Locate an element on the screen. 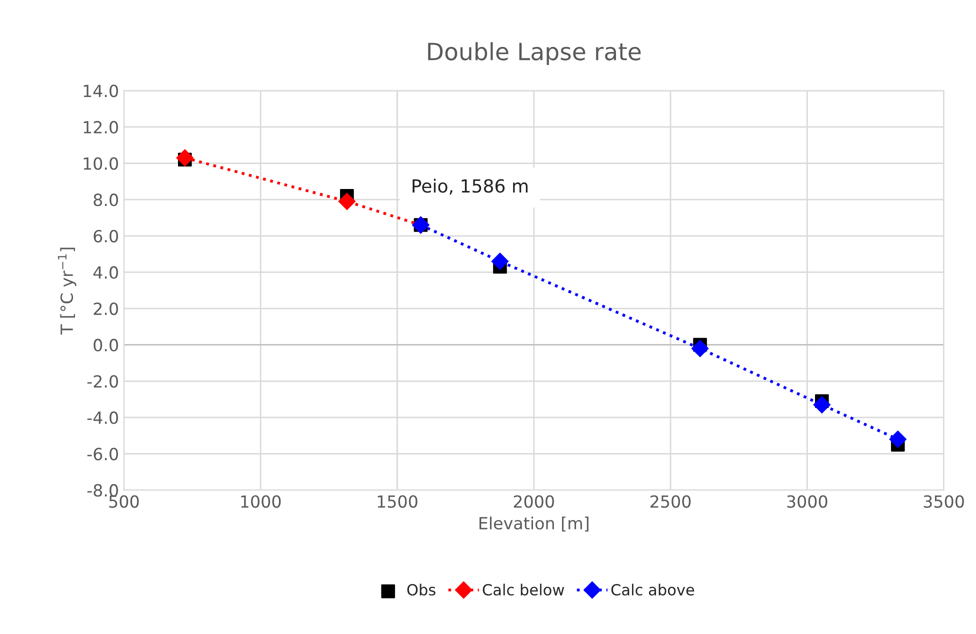 Image resolution: width=976 pixels, height=634 pixels. y-tick-label: -6.0 is located at coordinates (102, 454).